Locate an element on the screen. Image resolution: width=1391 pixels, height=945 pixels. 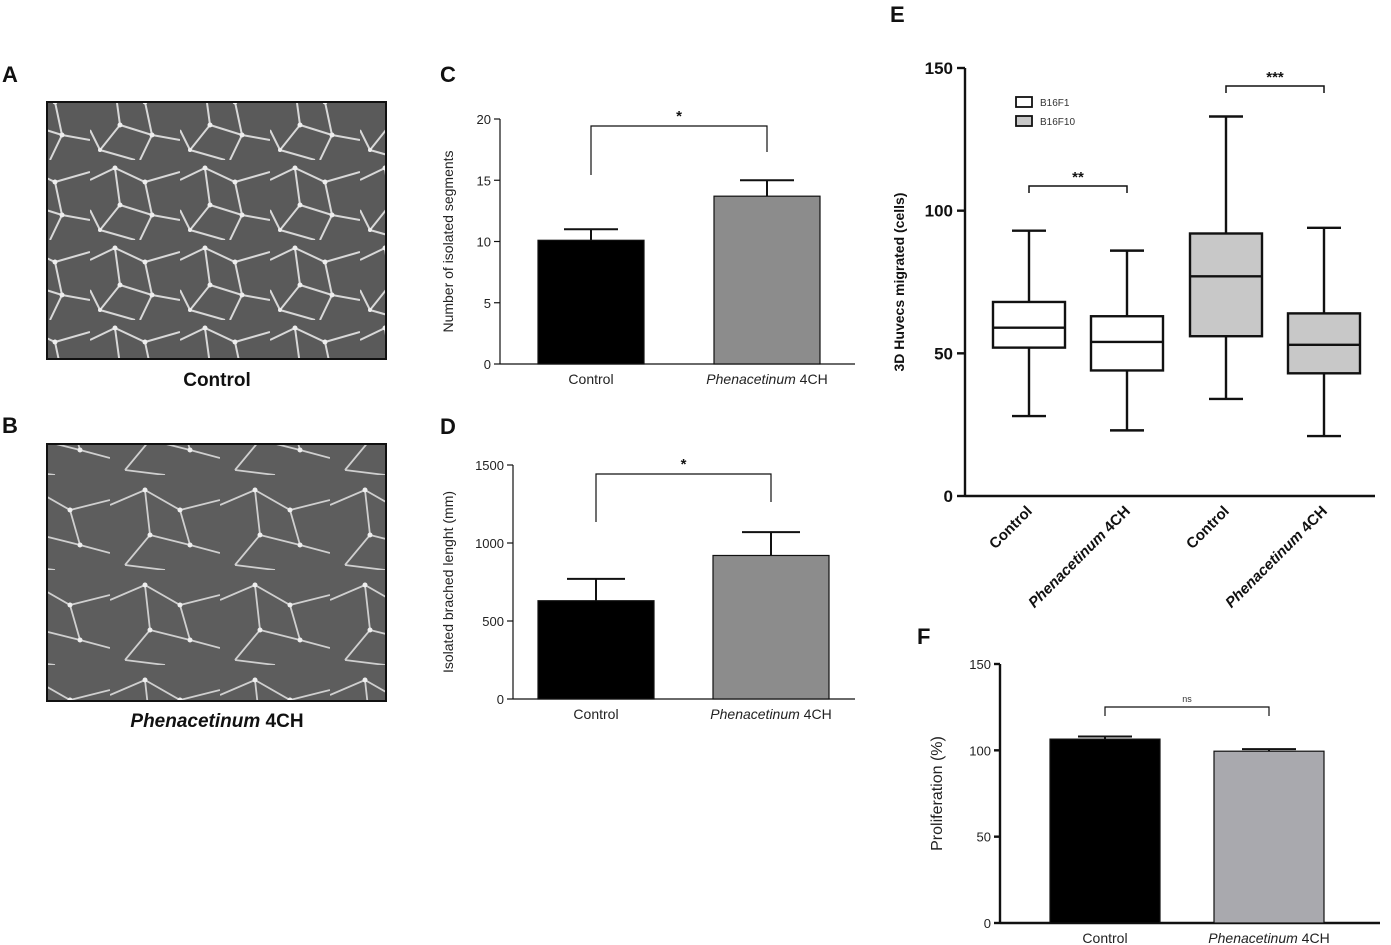
chart-c-y-axis-label: Number of isolated segments is located at coordinates (448, 241).